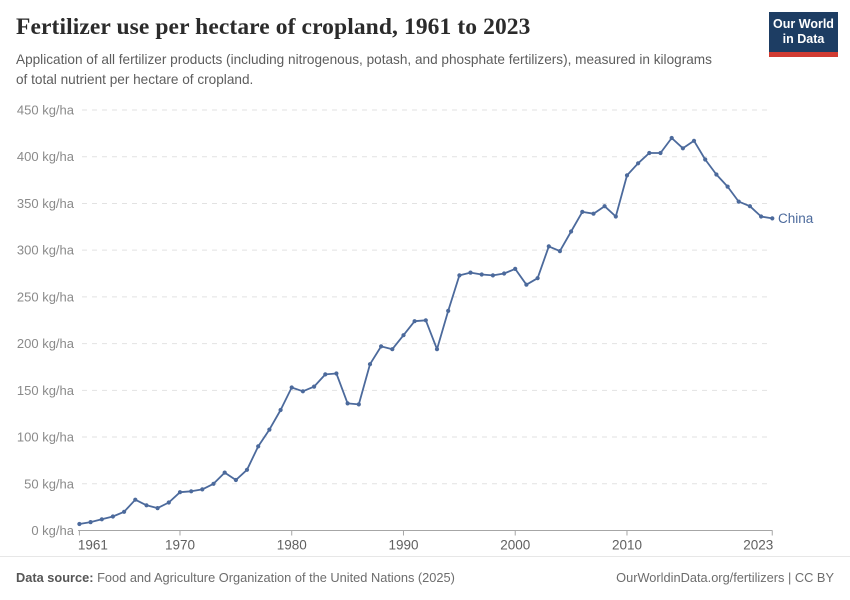 Image resolution: width=850 pixels, height=600 pixels. Describe the element at coordinates (347, 403) in the screenshot. I see `data-point-china-1985` at that location.